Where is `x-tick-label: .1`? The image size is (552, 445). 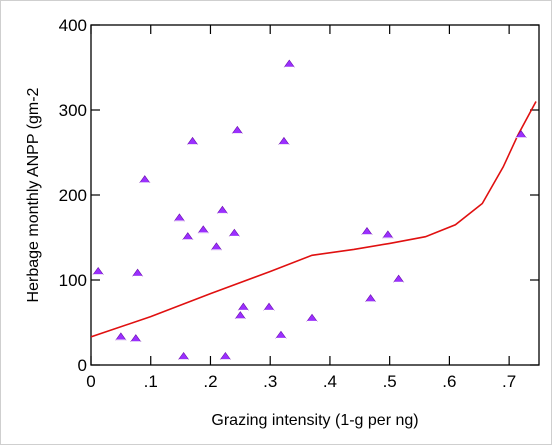
x-tick-label: .1 is located at coordinates (151, 381).